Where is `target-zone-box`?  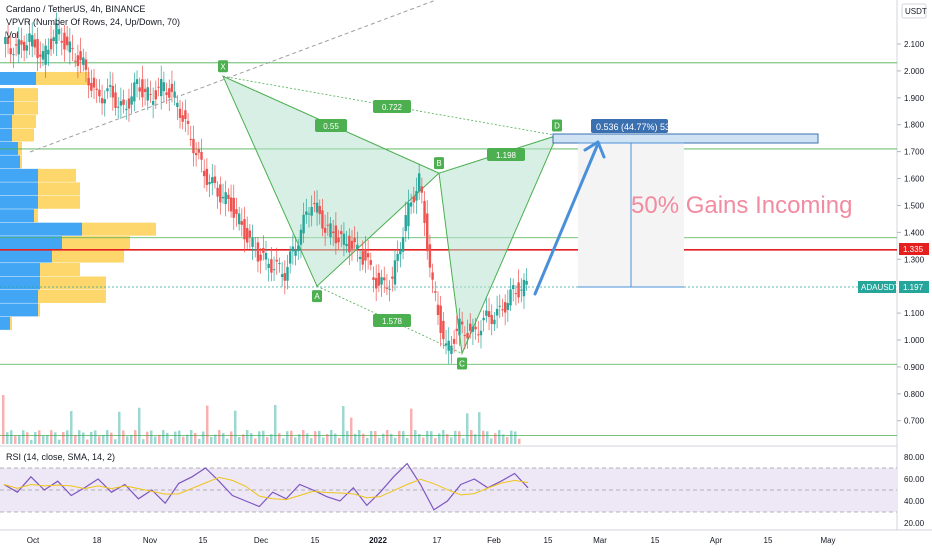
target-zone-box is located at coordinates (685, 138).